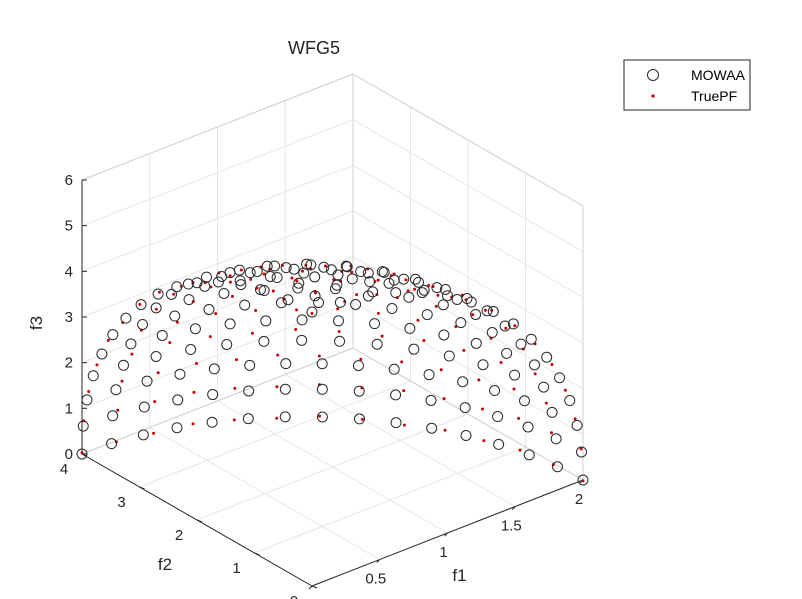 Image resolution: width=802 pixels, height=599 pixels. What do you see at coordinates (69, 454) in the screenshot?
I see `z-tick-label: 0` at bounding box center [69, 454].